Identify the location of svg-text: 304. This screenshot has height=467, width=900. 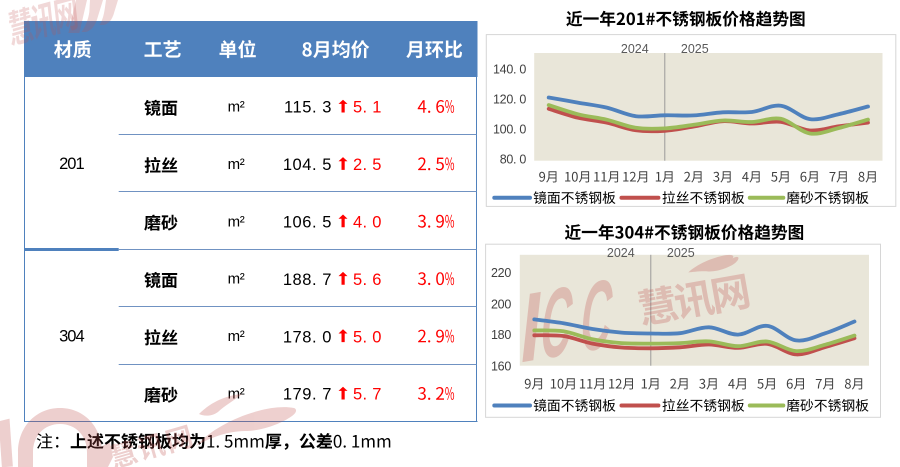
(71, 336).